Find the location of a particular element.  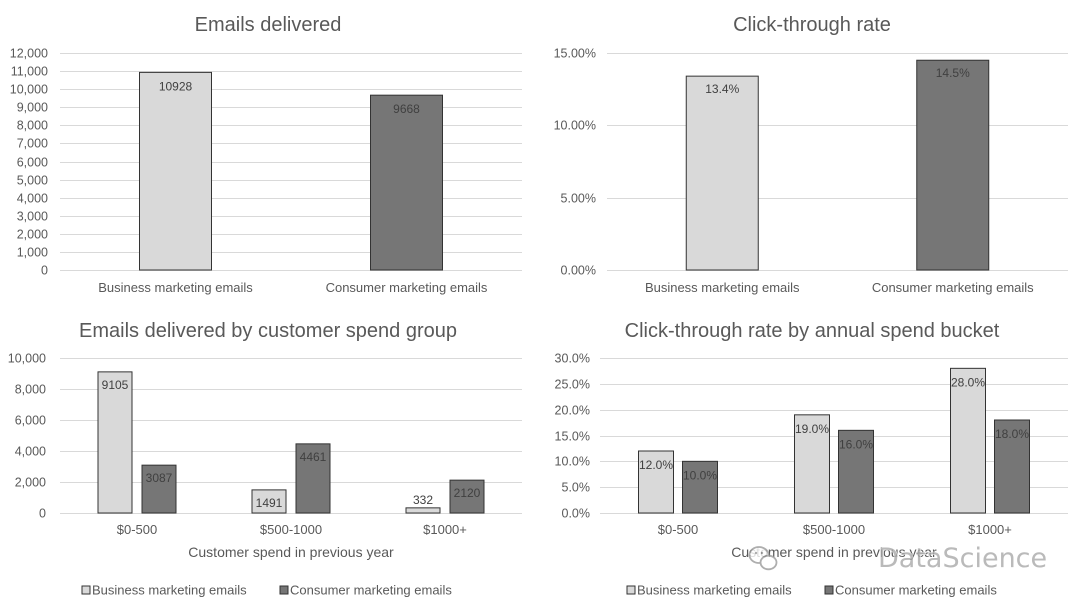

wechat-icon is located at coordinates (763, 558).